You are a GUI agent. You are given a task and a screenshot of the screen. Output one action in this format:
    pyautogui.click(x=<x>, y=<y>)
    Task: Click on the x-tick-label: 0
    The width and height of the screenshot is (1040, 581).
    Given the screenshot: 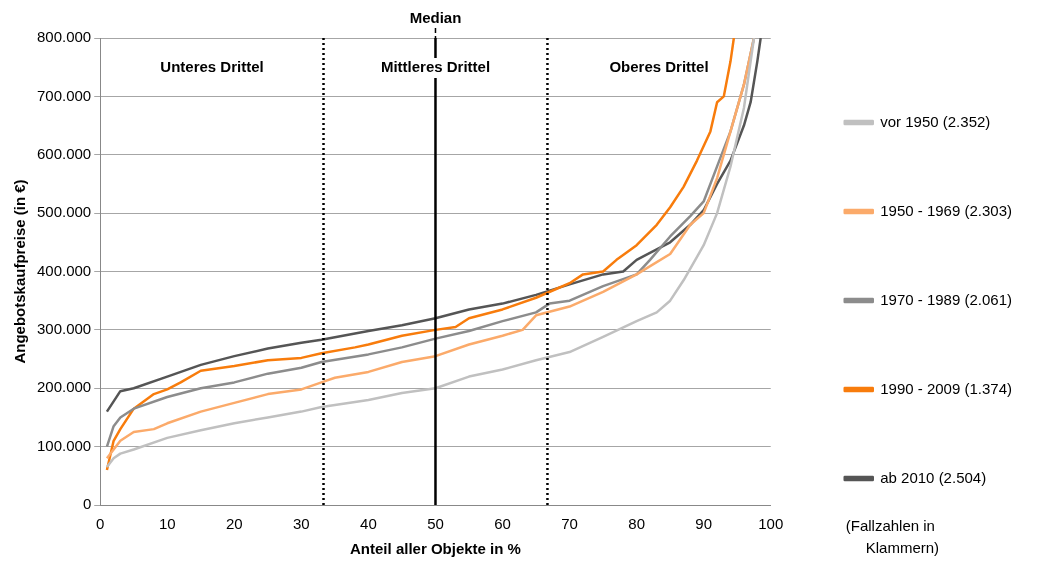 What is the action you would take?
    pyautogui.click(x=100, y=524)
    